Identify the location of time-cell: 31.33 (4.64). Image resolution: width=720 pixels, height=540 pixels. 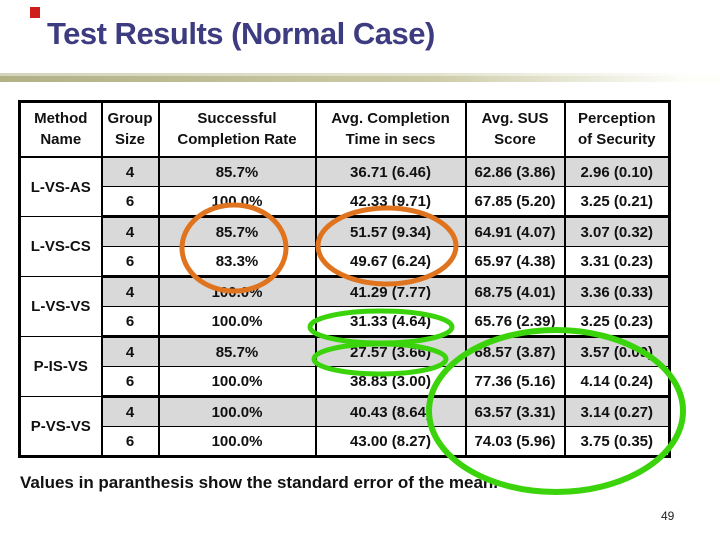
(390, 322).